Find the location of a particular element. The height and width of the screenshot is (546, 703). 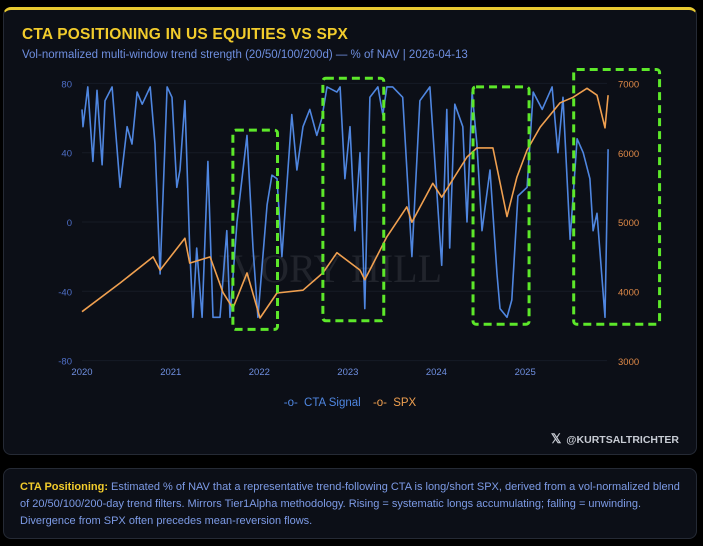

x-tick-label: 2024 is located at coordinates (436, 372).